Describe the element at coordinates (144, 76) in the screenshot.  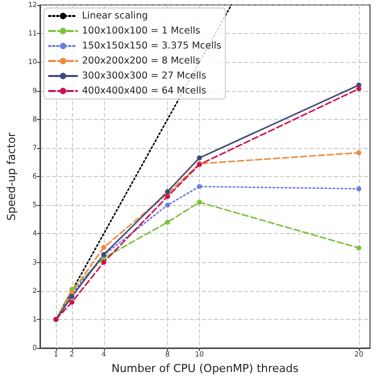
I see `legend-label: 300x300x300 = 27 Mcells` at that location.